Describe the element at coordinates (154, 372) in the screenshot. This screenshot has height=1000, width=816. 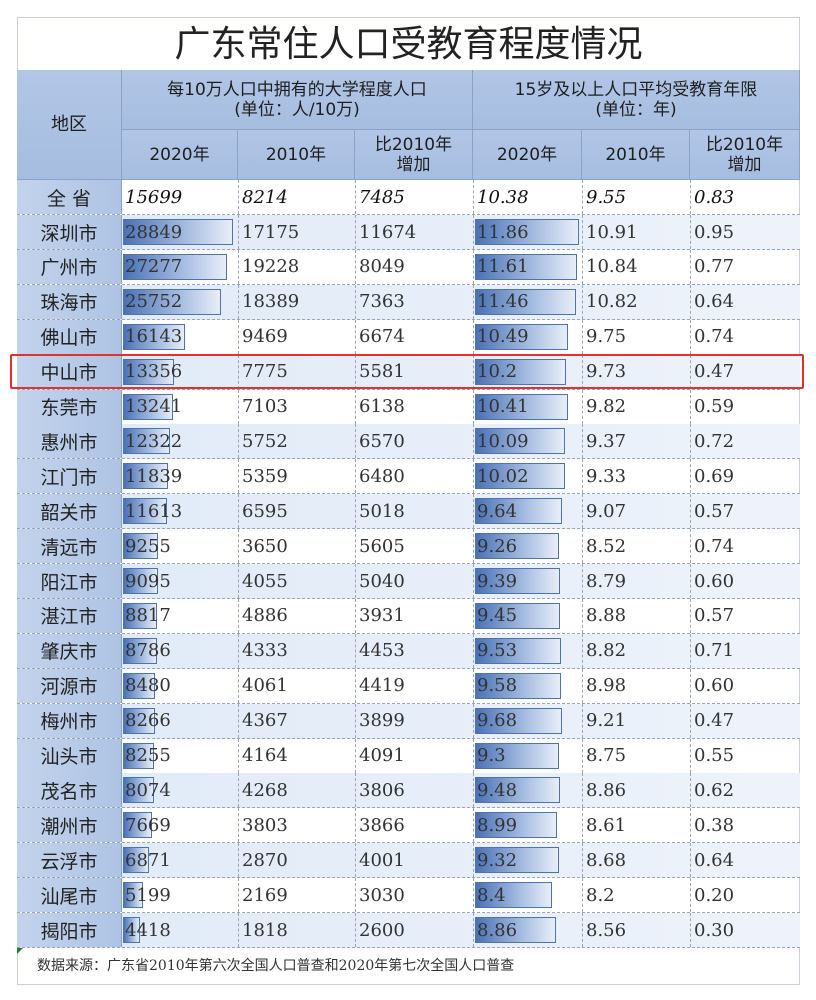
I see `value-text: 13356` at that location.